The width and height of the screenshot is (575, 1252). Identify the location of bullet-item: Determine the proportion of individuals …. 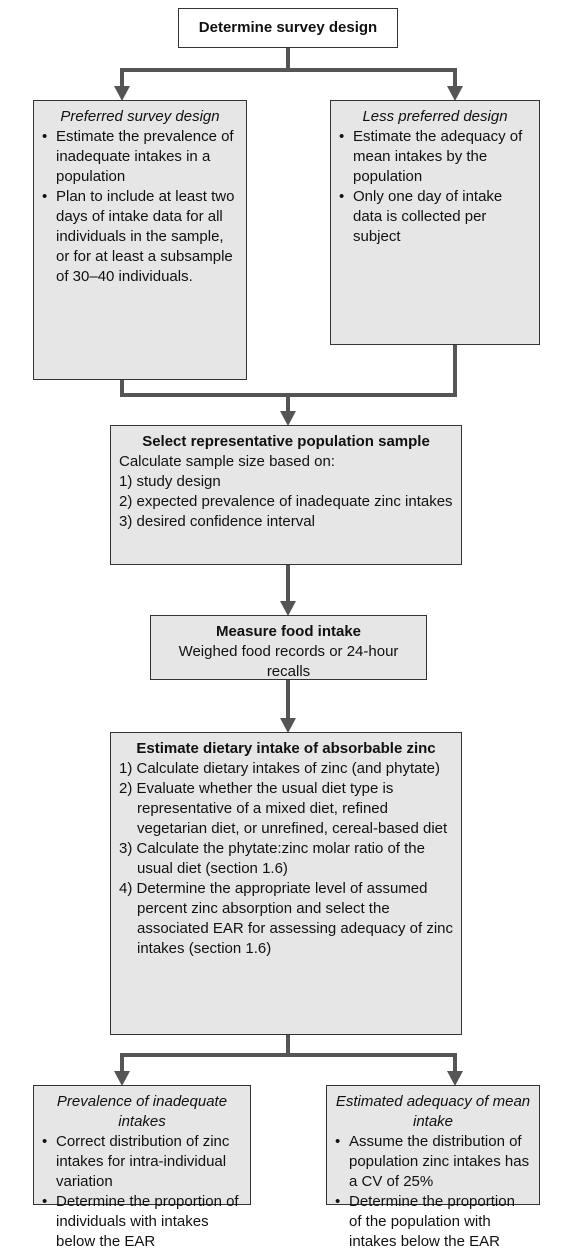
(142, 1222).